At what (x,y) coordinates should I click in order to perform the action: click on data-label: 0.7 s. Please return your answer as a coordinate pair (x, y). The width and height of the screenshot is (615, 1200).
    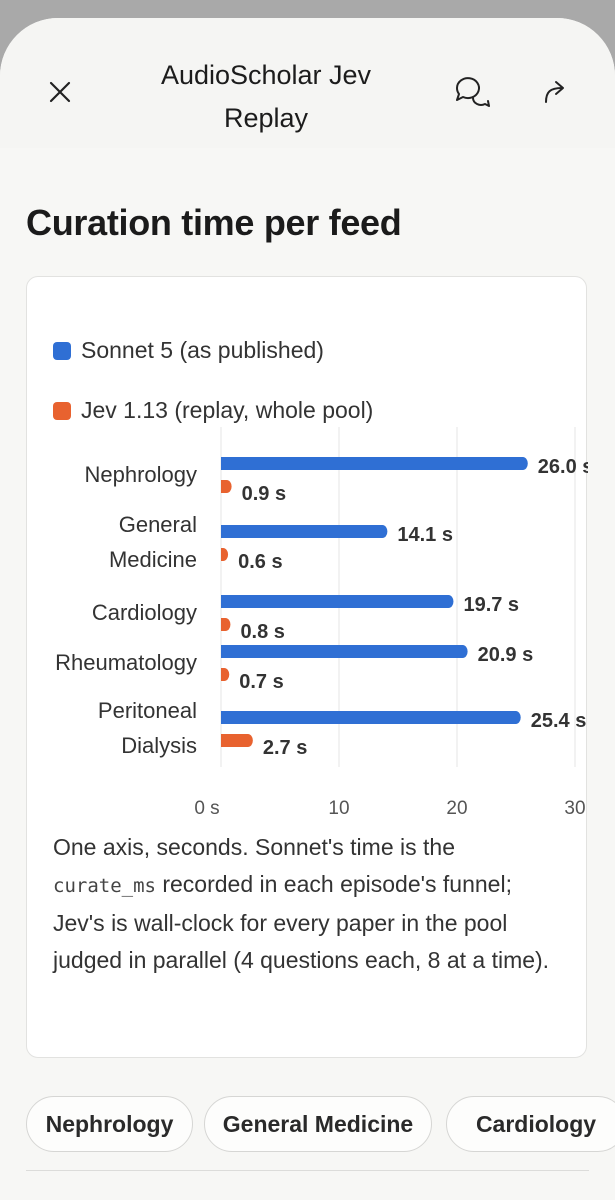
    Looking at the image, I should click on (261, 682).